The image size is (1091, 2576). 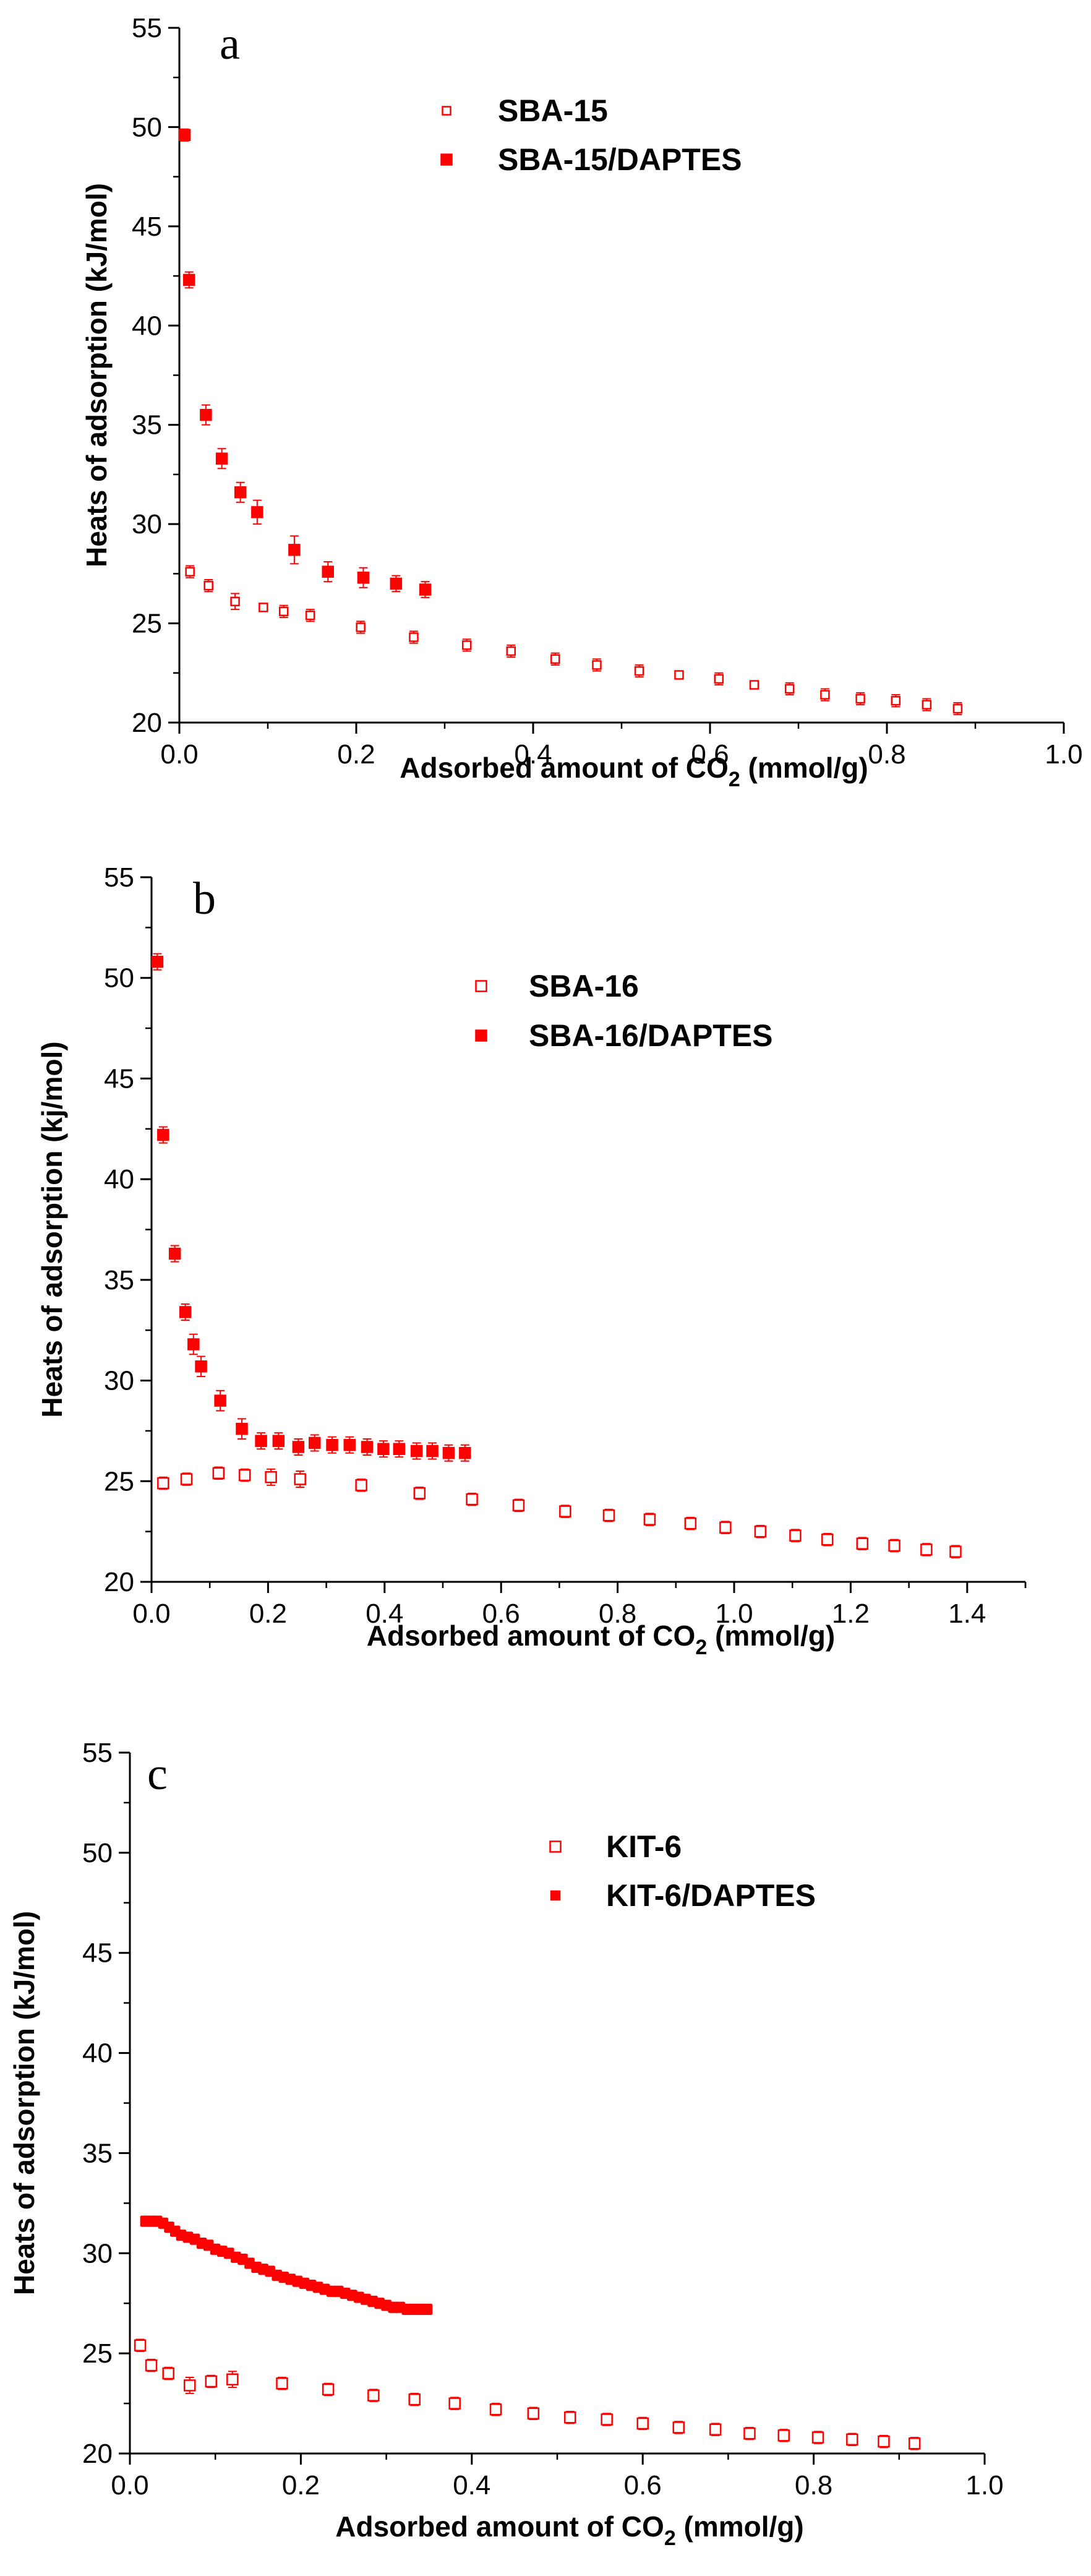 What do you see at coordinates (106, 2103) in the screenshot?
I see `y-axis: 20 25 30 35 40 45 50 55` at bounding box center [106, 2103].